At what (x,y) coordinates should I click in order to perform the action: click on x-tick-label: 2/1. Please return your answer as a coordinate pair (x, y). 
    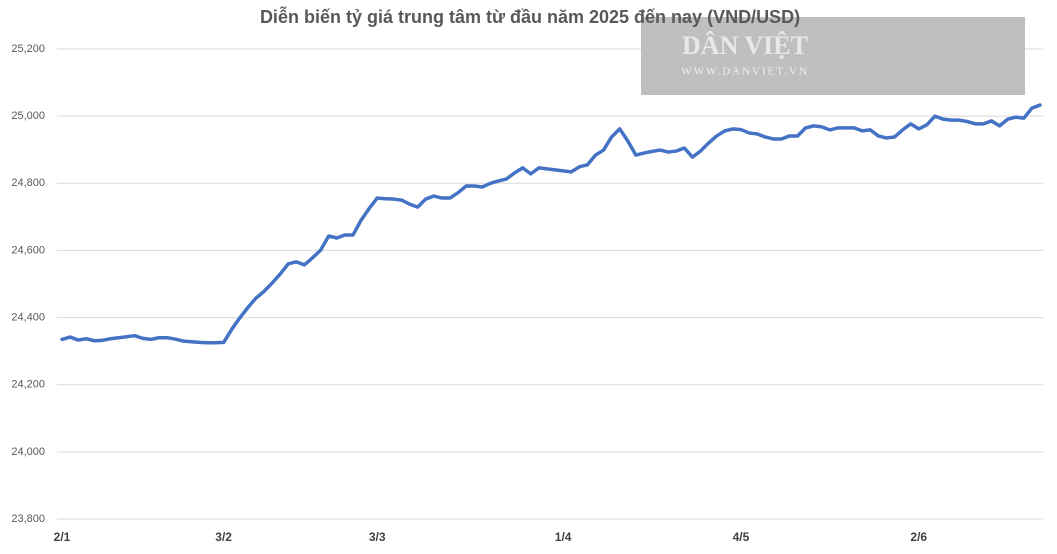
    Looking at the image, I should click on (62, 537).